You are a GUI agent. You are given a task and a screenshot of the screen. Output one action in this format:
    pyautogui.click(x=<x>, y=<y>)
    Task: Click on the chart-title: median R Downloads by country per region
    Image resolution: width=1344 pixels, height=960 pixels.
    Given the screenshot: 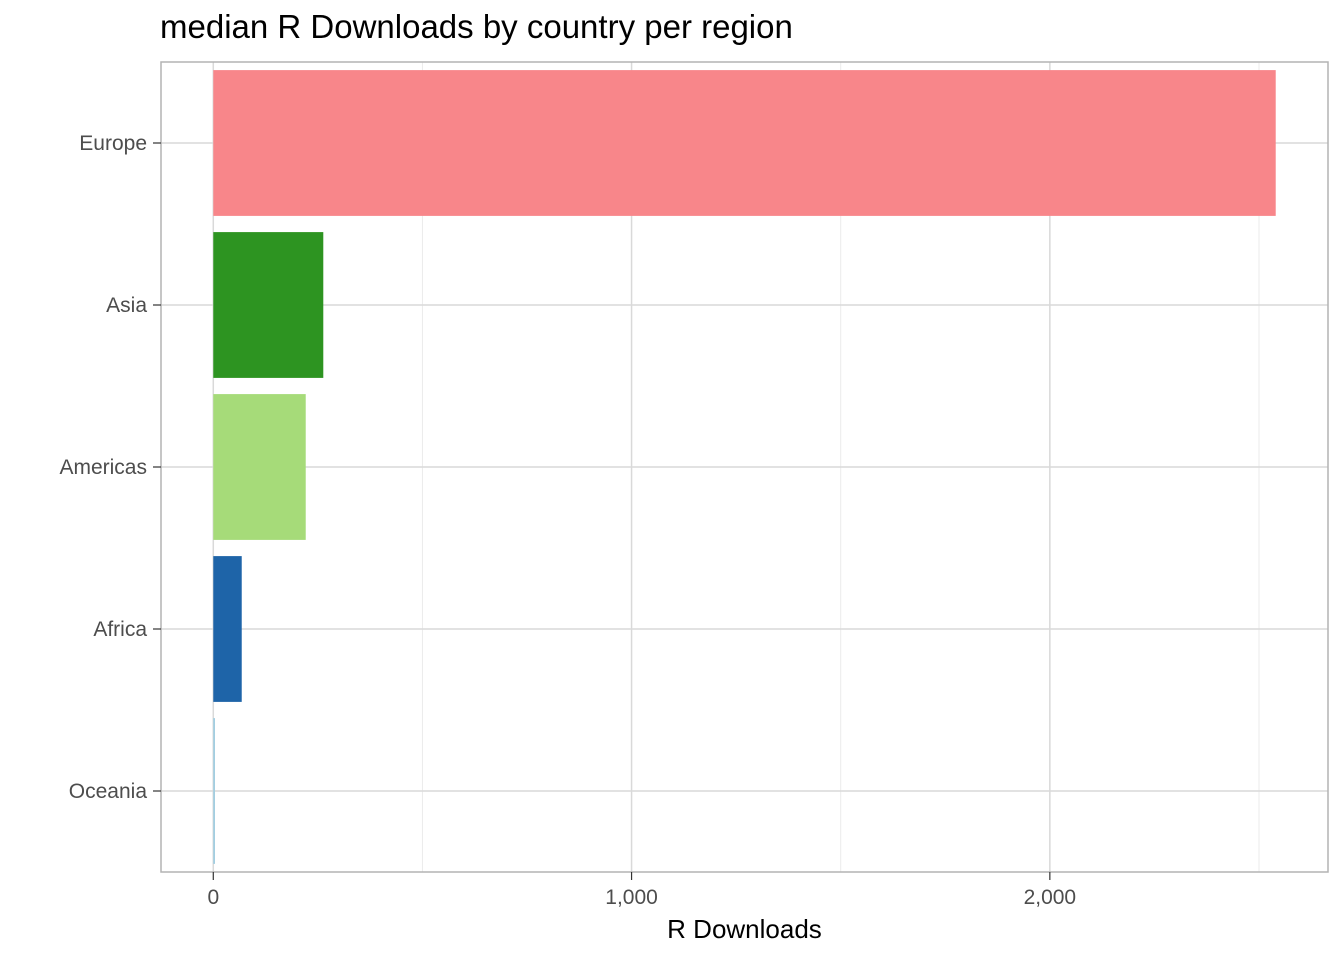 What is the action you would take?
    pyautogui.click(x=476, y=26)
    